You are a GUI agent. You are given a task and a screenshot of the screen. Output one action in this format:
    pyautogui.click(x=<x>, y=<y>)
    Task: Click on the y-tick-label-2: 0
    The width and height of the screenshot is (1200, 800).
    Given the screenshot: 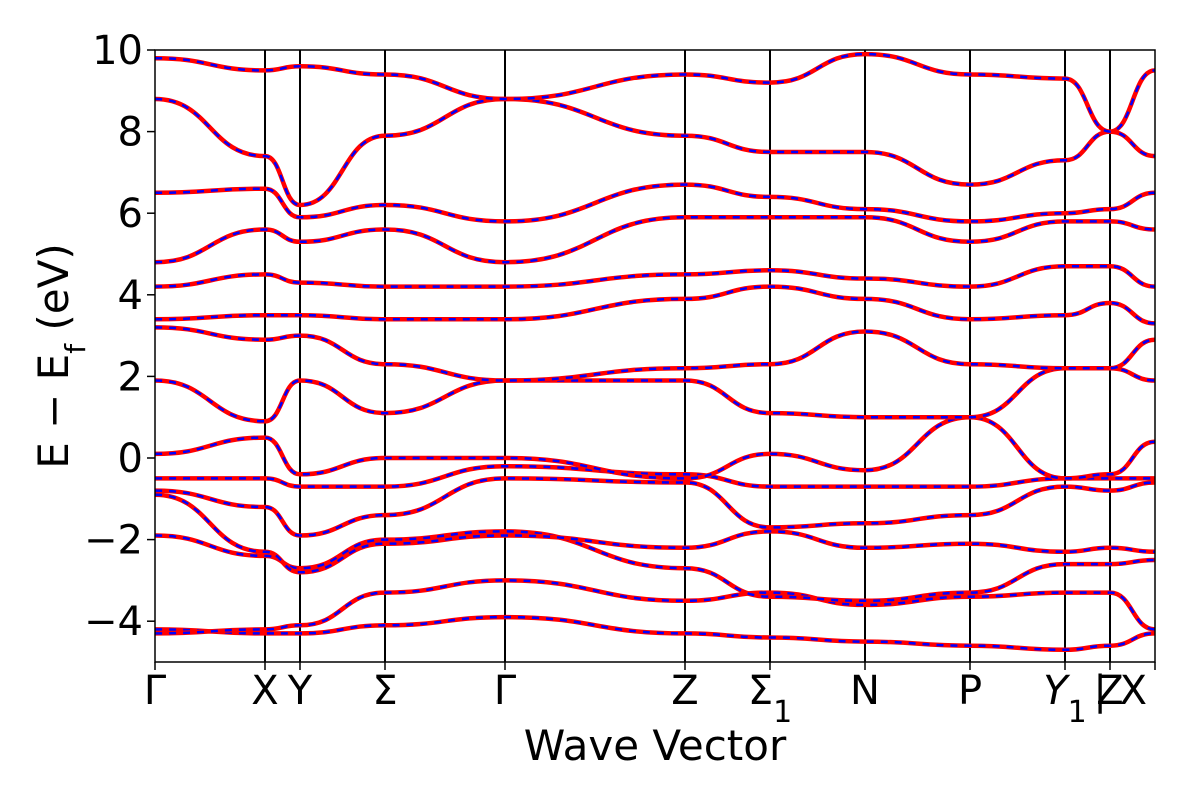 What is the action you would take?
    pyautogui.click(x=130, y=459)
    